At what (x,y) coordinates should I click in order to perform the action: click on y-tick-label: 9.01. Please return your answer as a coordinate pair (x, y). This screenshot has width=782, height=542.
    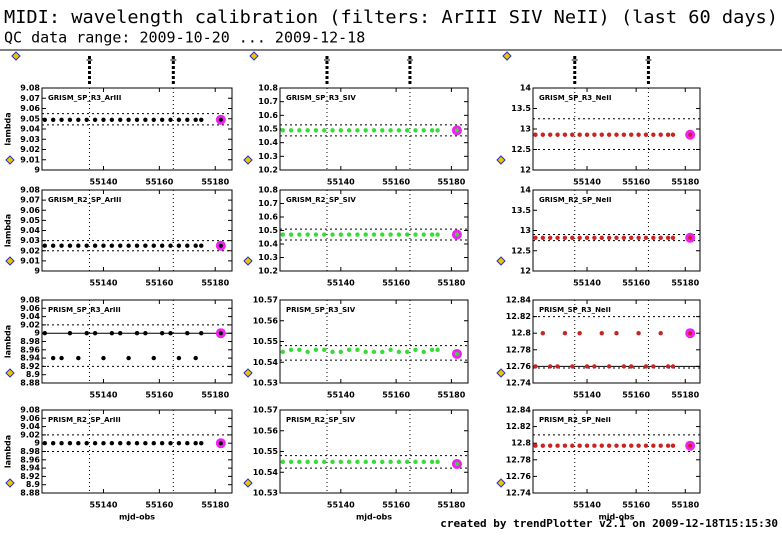
    Looking at the image, I should click on (30, 159).